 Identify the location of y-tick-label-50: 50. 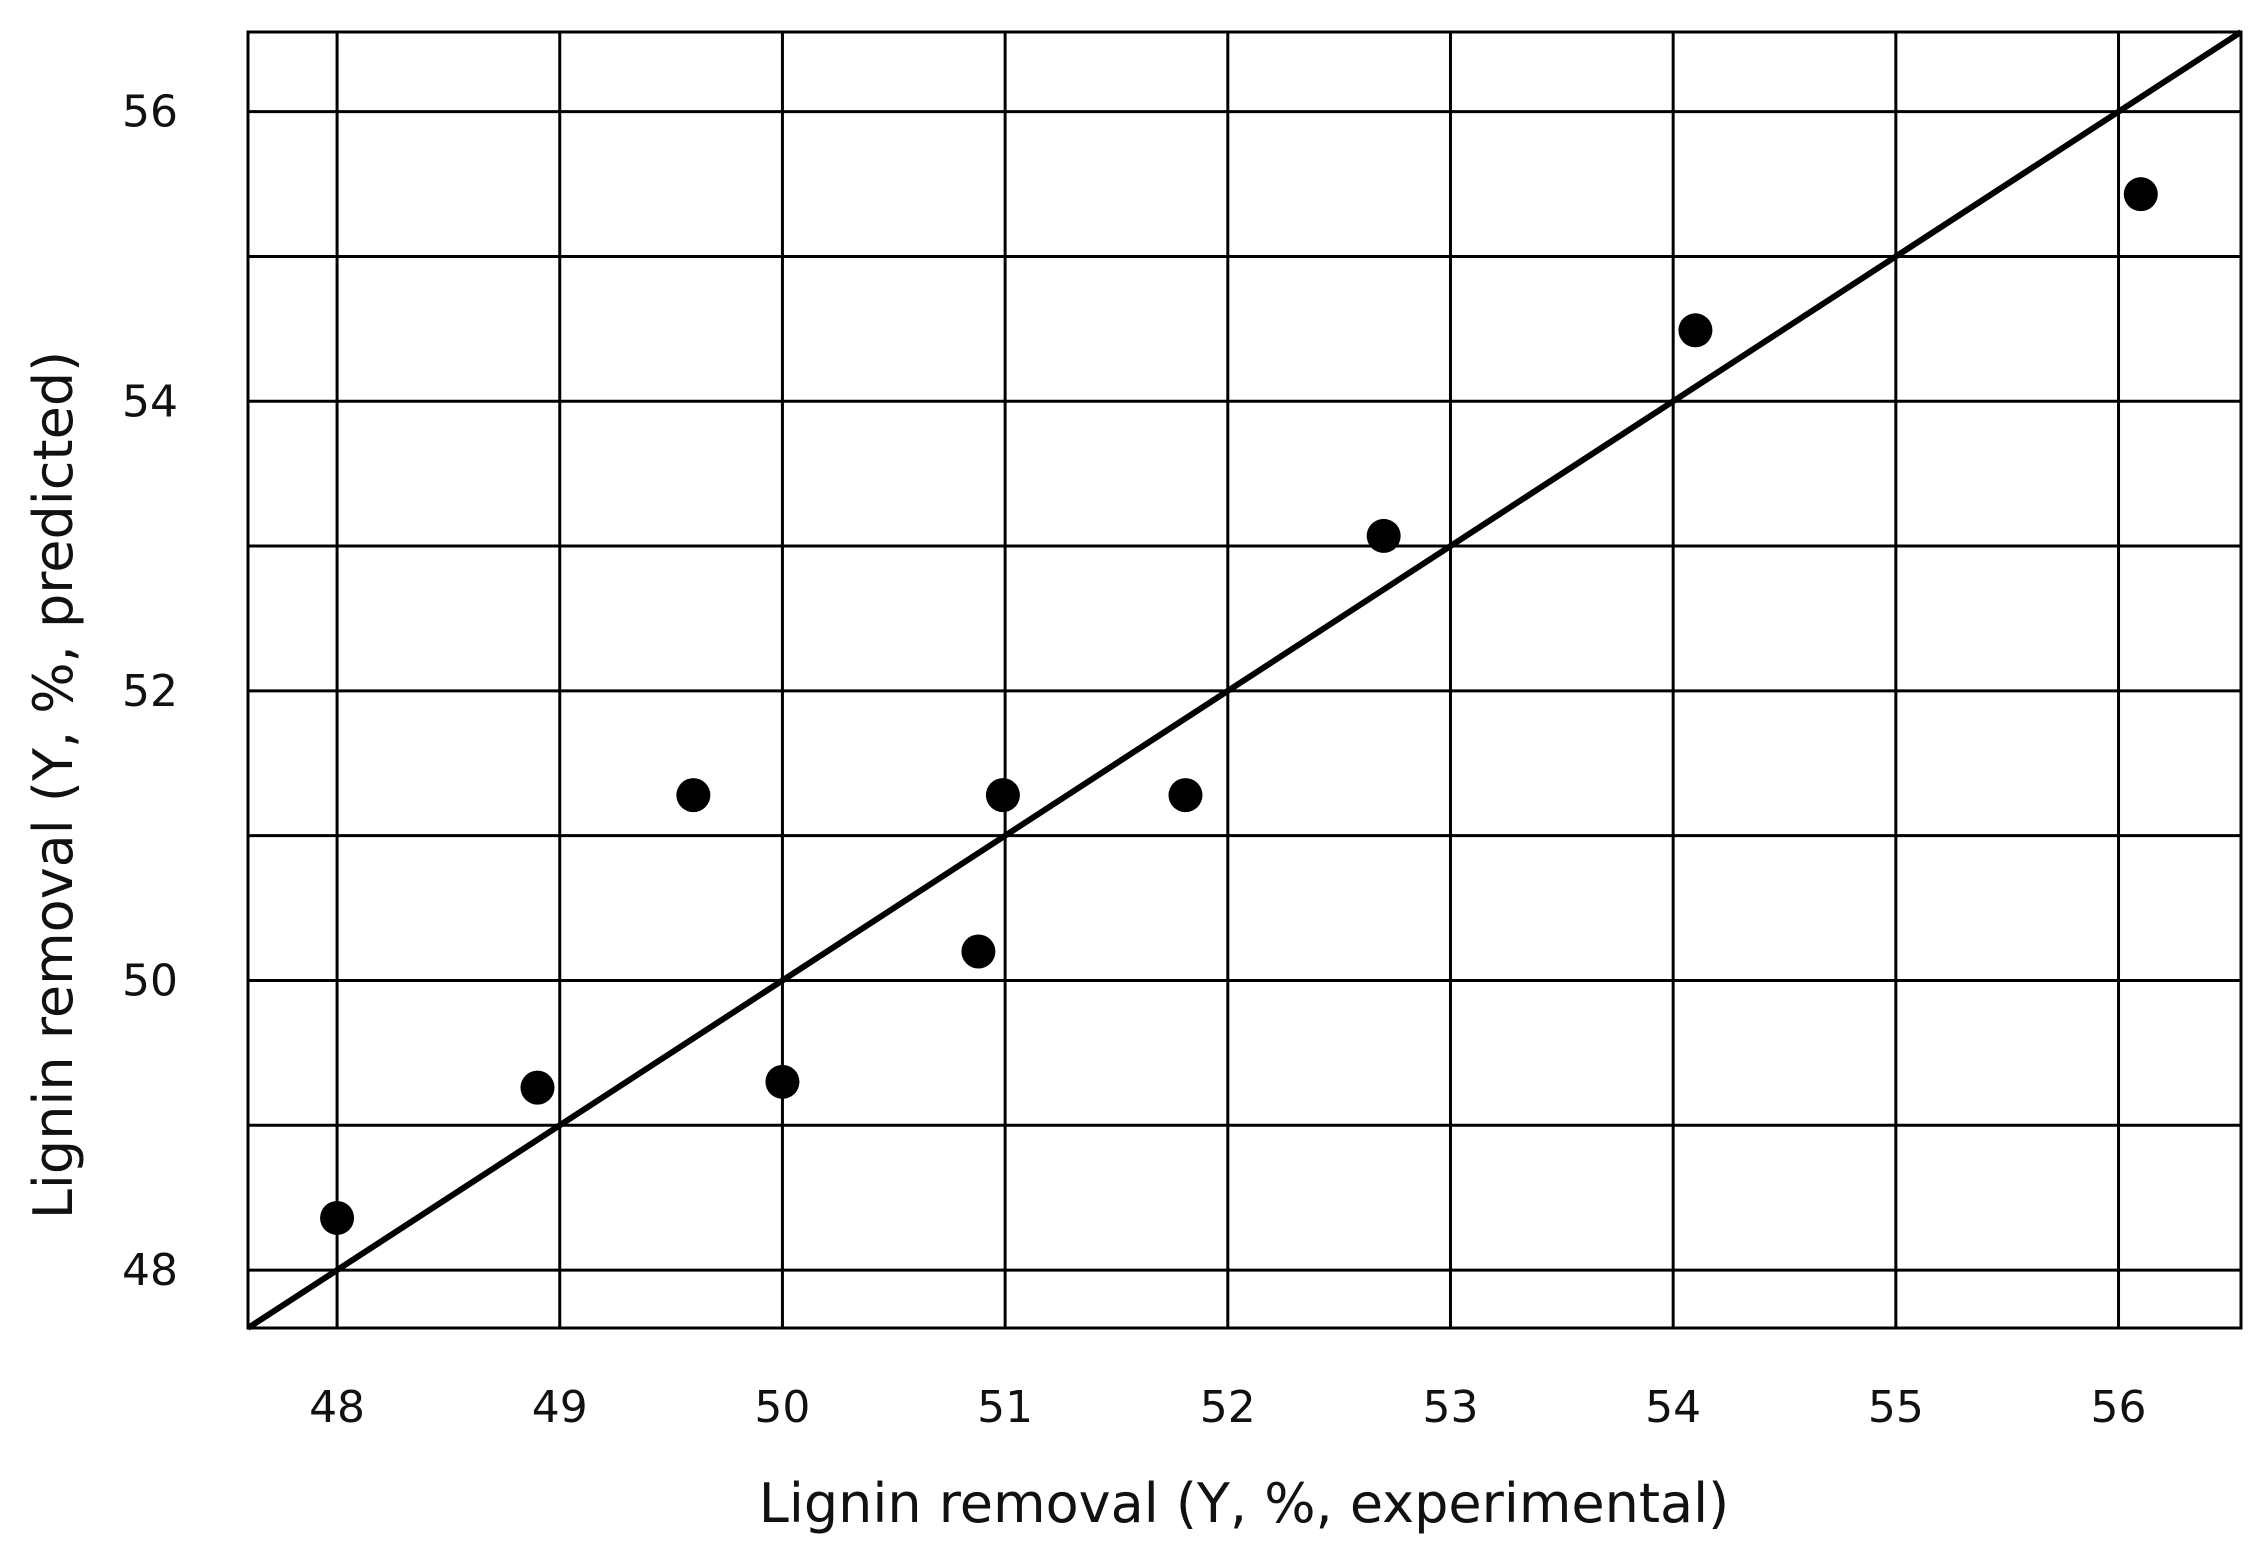
(150, 980).